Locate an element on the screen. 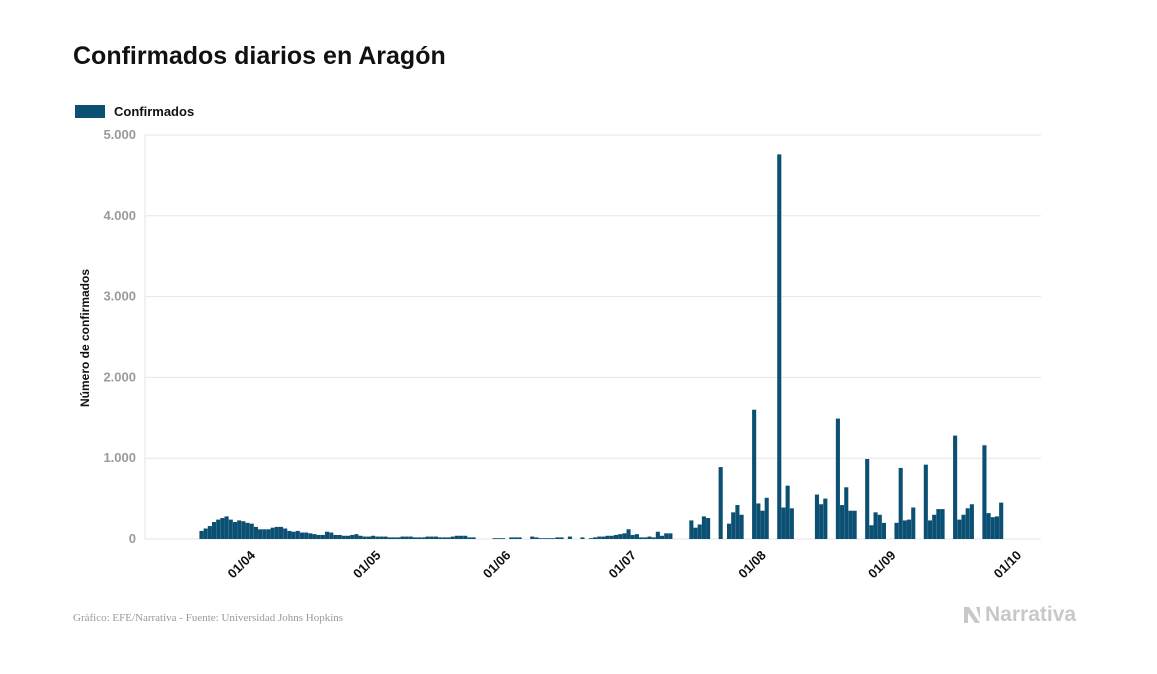 The height and width of the screenshot is (674, 1157). legend: Confirmados is located at coordinates (134, 111).